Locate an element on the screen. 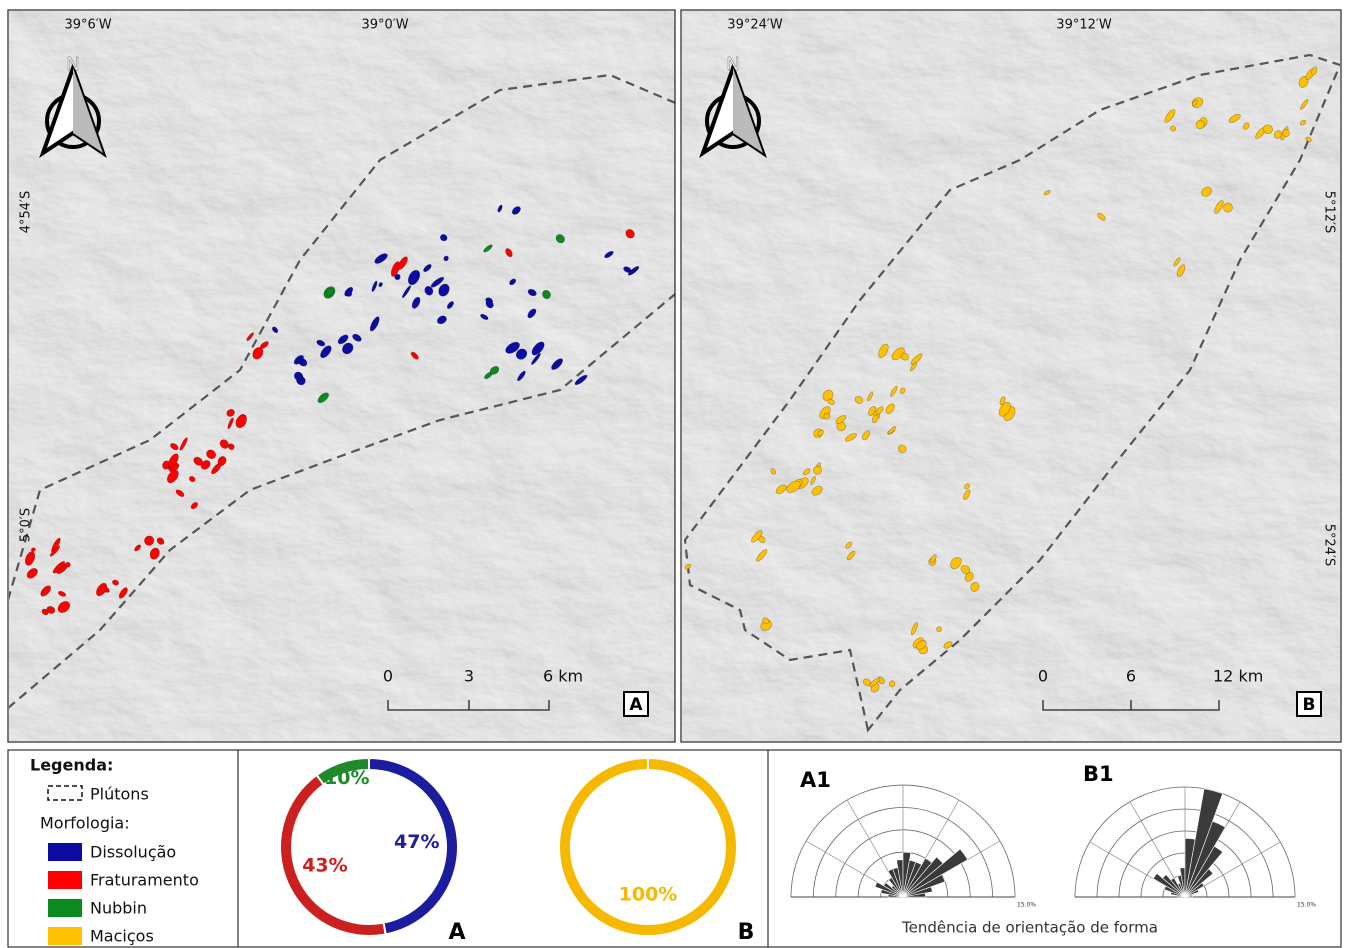 This screenshot has height=948, width=1349. scale-label: 3 is located at coordinates (469, 676).